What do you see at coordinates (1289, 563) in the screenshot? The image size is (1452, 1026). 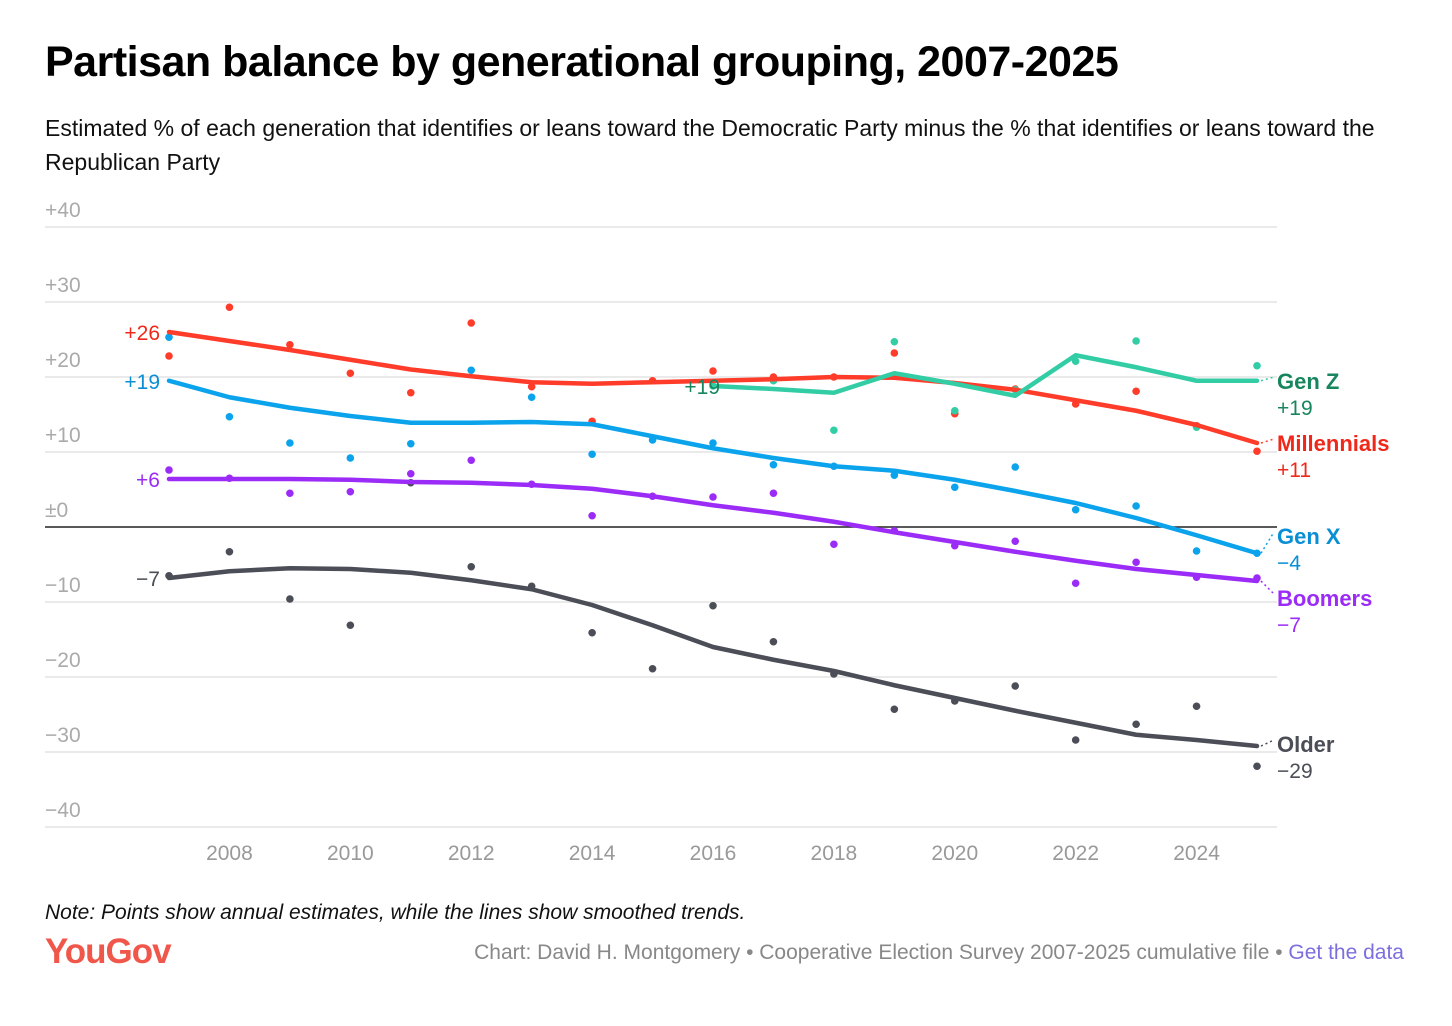 I see `gen-x-end-value: −4` at bounding box center [1289, 563].